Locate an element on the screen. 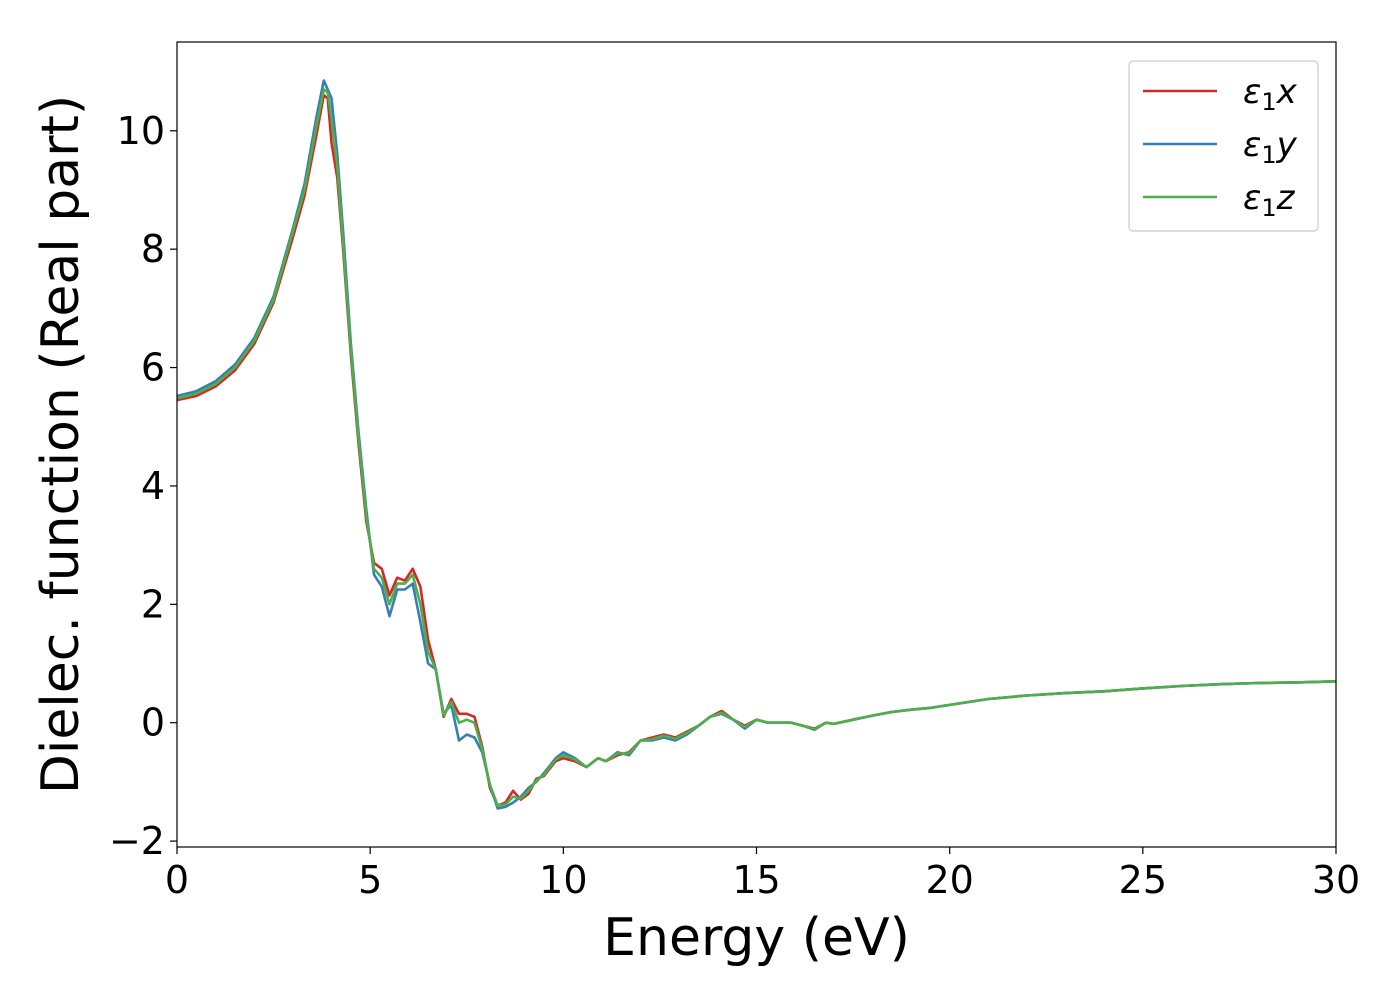 This screenshot has height=1000, width=1400. y-axis-ticks: −2 0 2 4 6 8 10 is located at coordinates (143, 486).